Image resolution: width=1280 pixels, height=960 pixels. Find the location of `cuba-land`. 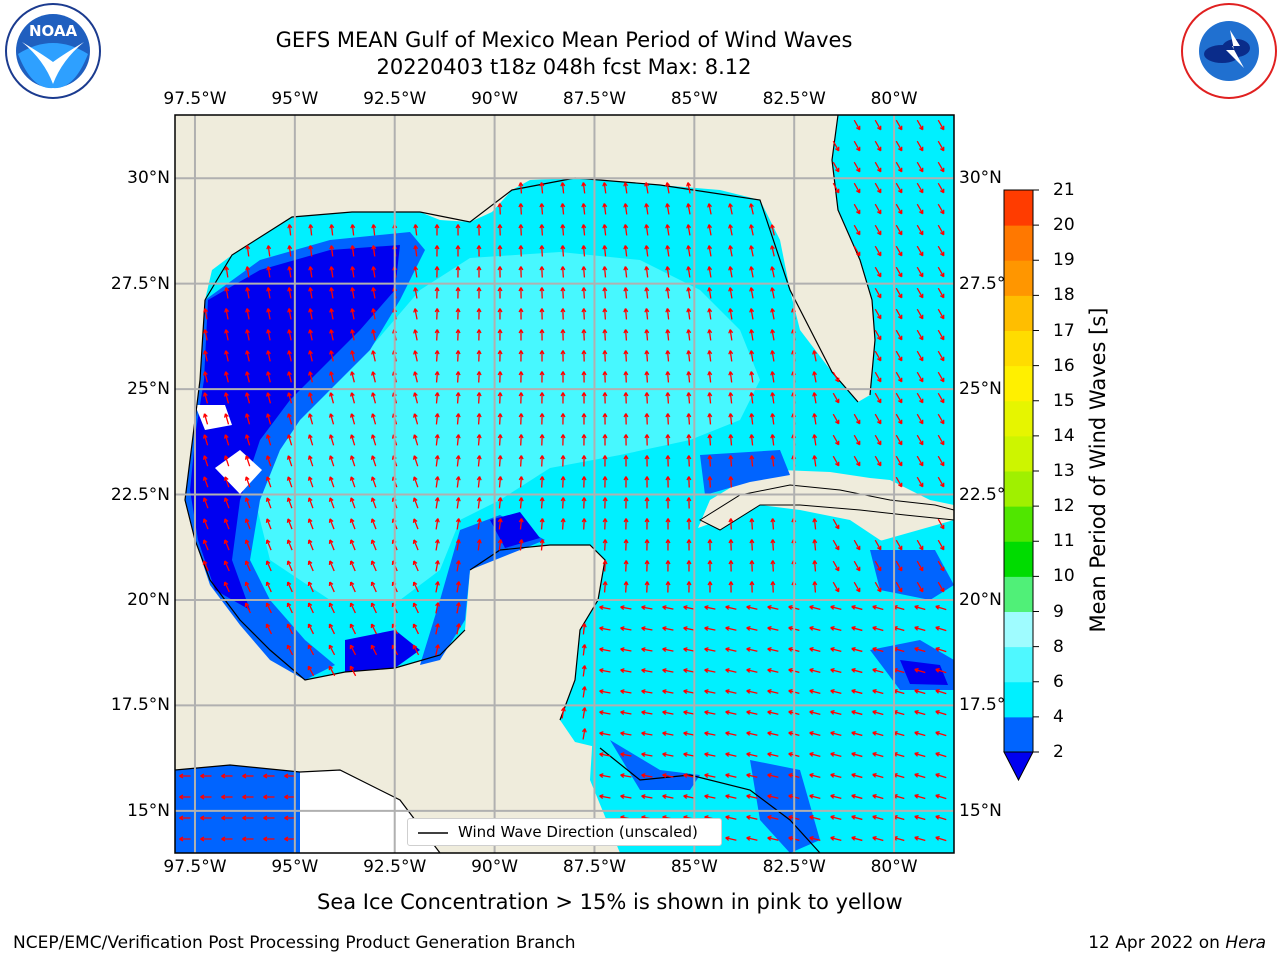

cuba-land is located at coordinates (826, 507).